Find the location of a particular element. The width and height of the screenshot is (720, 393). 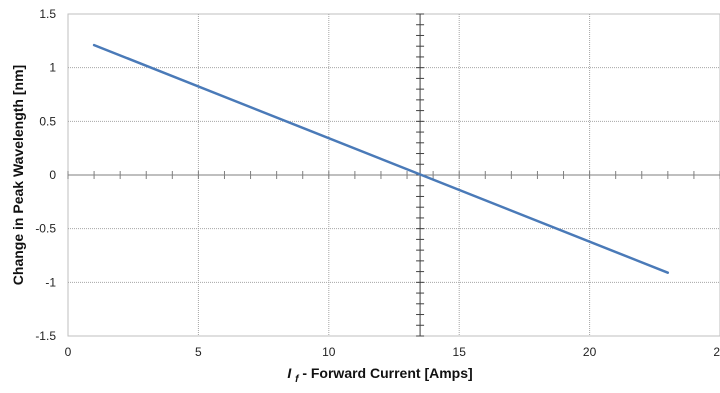

x-axis-title: I f - Forward Current [Amps] is located at coordinates (379, 375).